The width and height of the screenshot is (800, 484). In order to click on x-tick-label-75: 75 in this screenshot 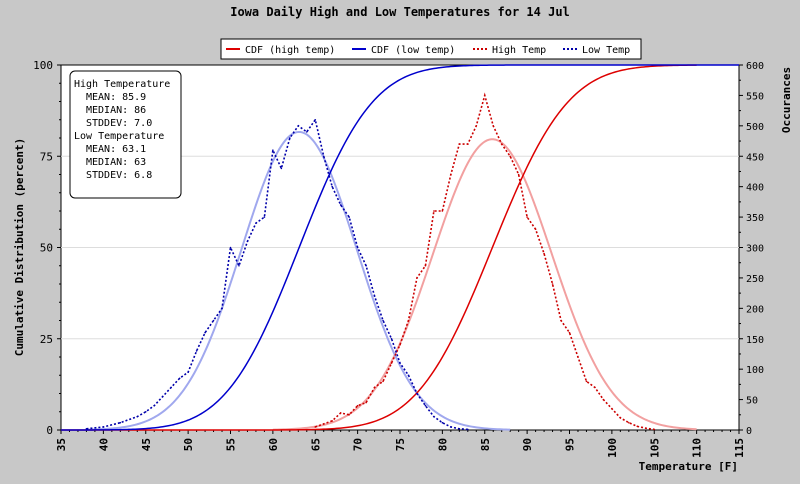, I will do `click(400, 444)`.